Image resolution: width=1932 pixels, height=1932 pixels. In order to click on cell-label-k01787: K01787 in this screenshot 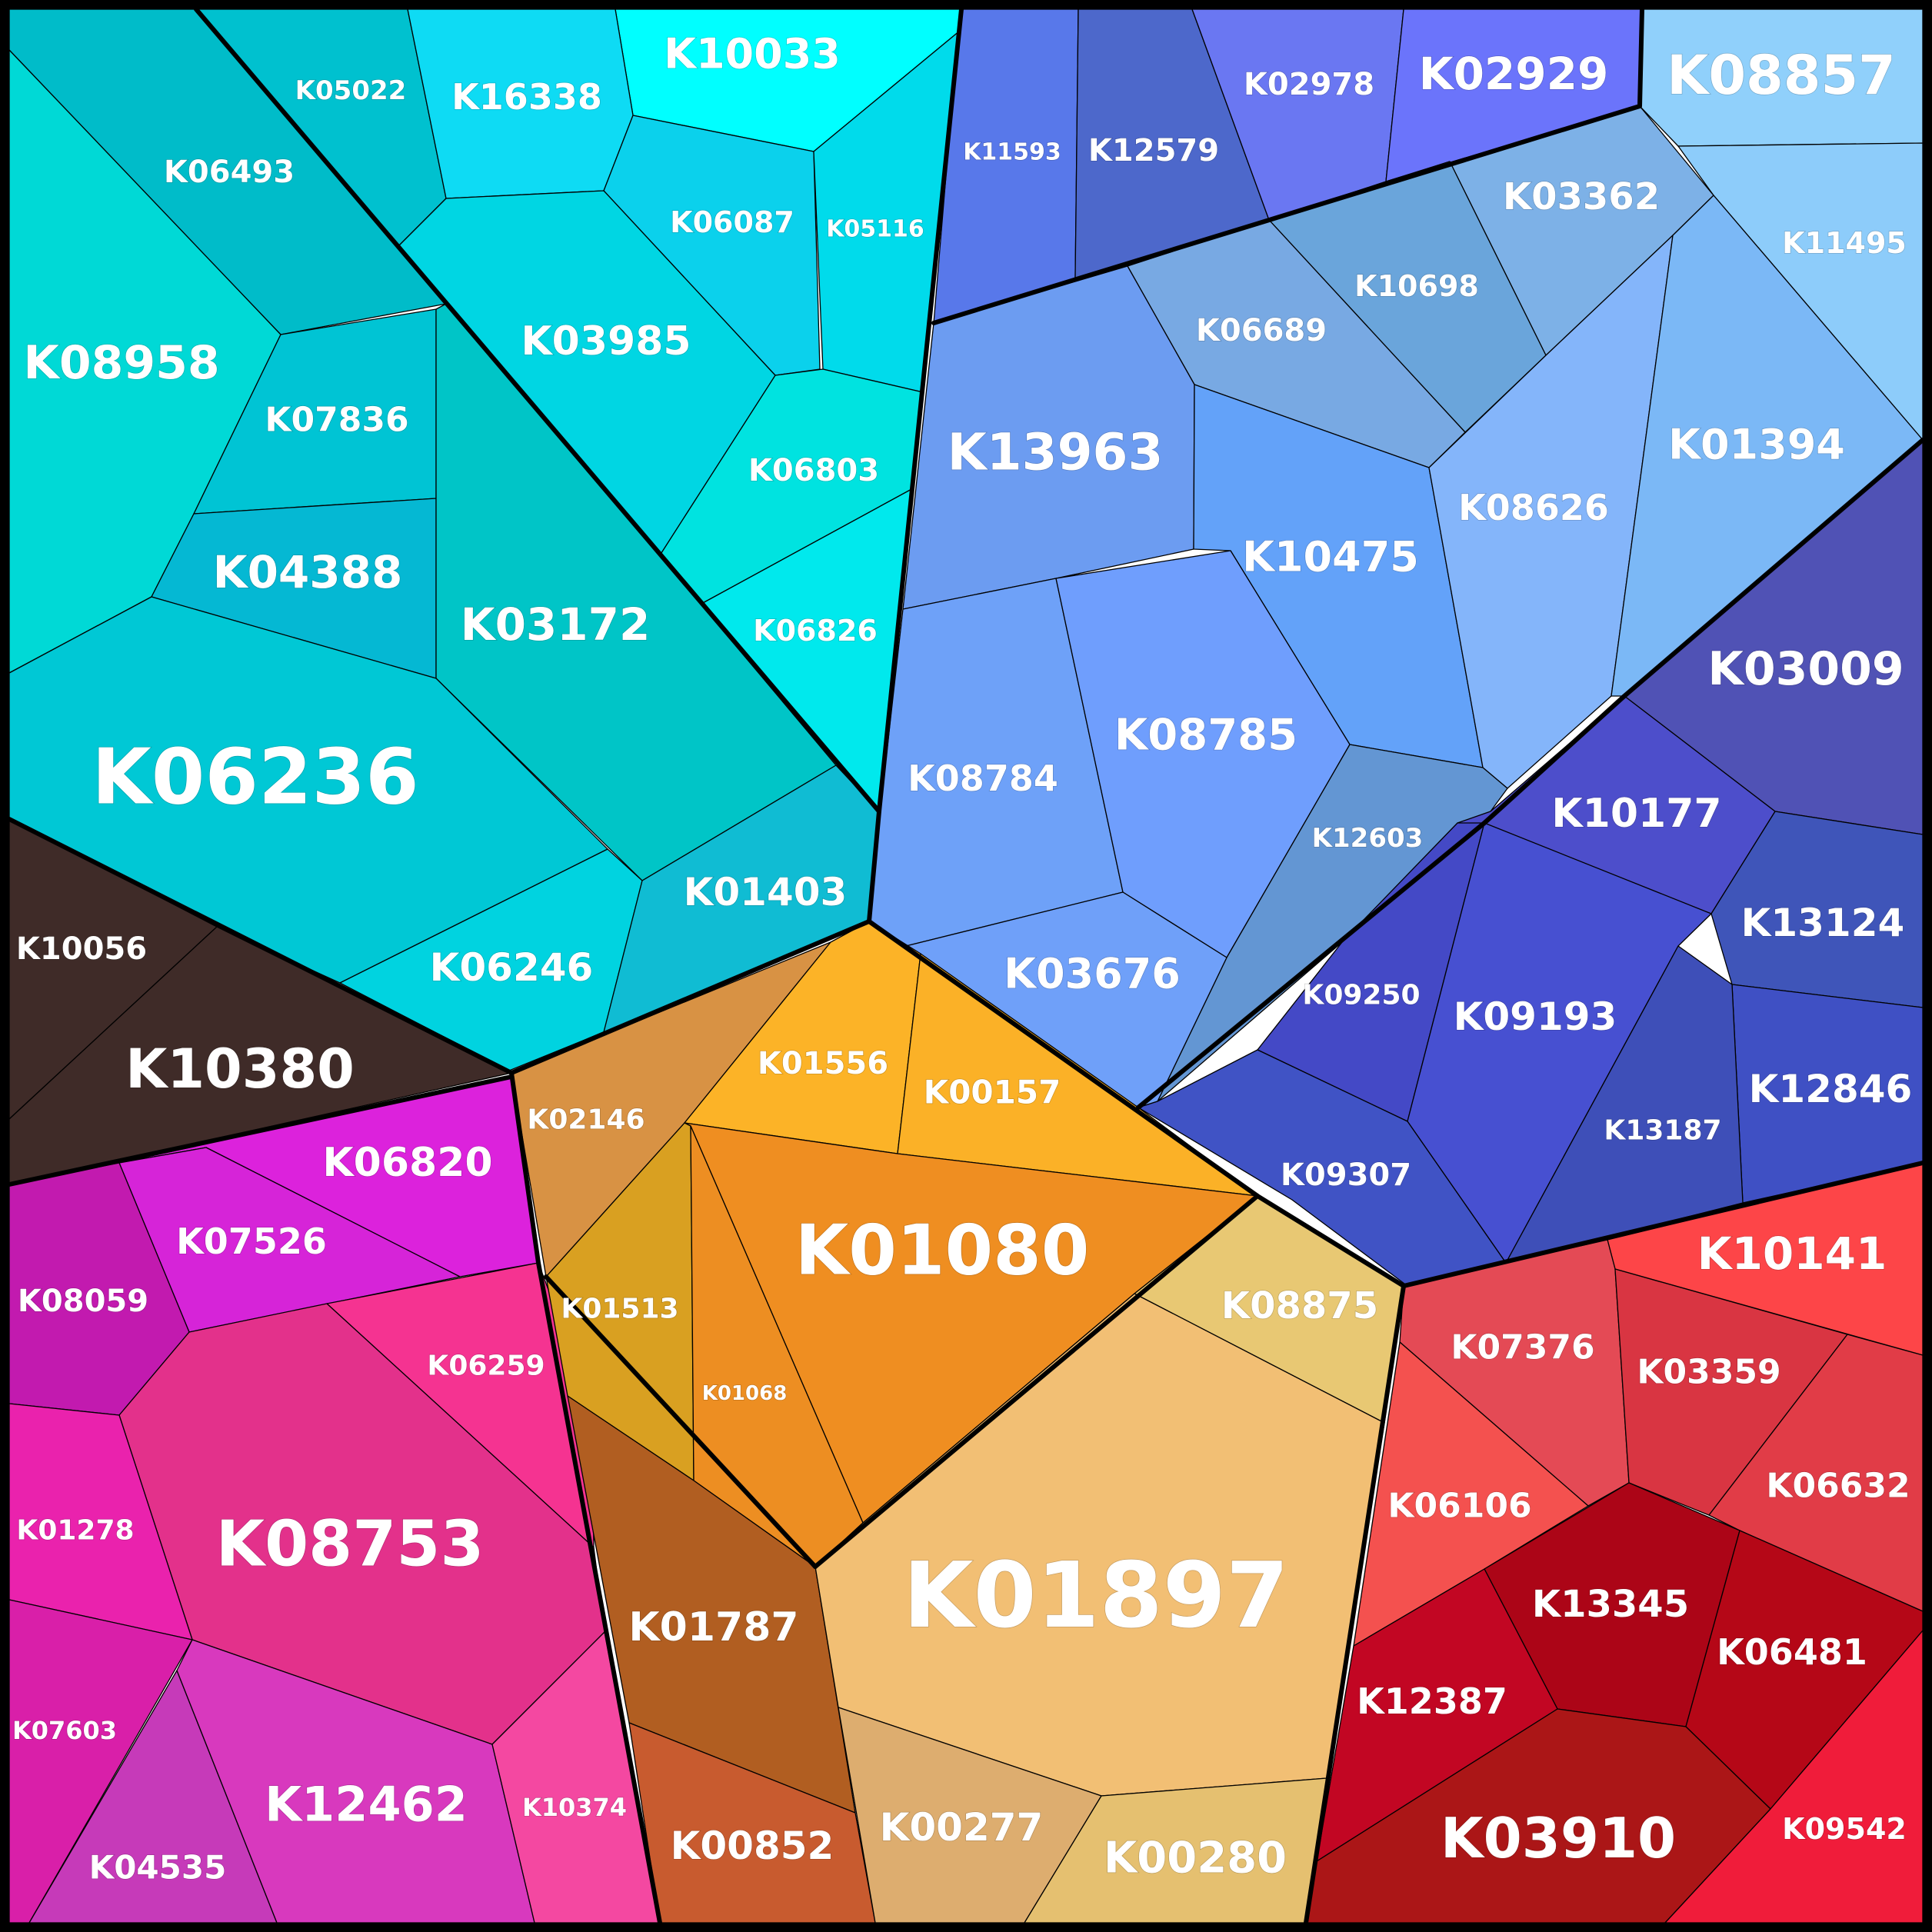, I will do `click(713, 1627)`.